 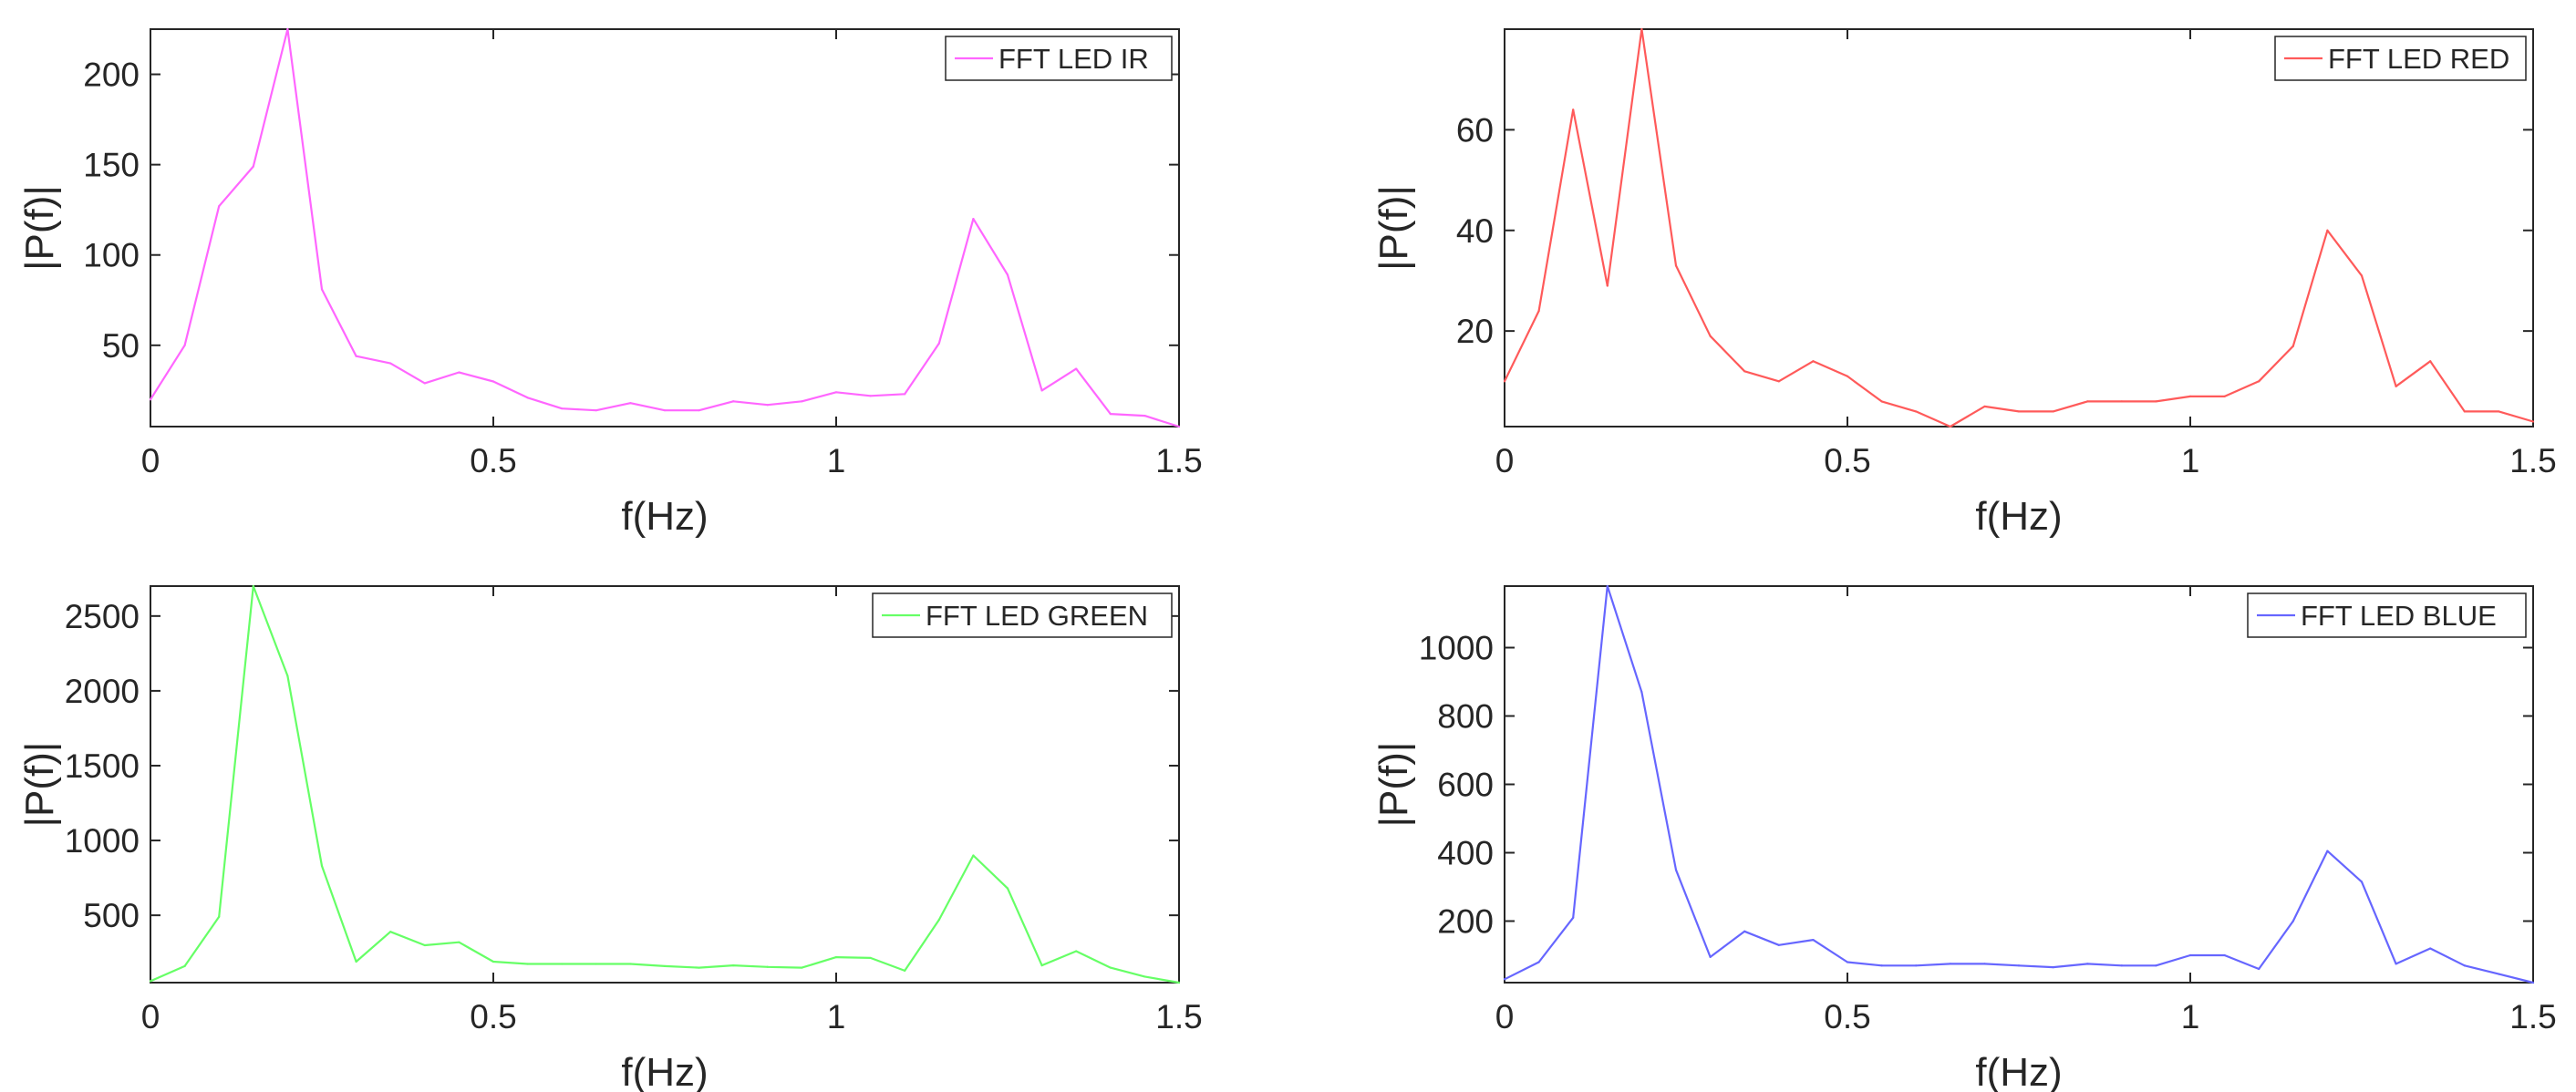 I want to click on y-tick-label: 150, so click(x=111, y=166).